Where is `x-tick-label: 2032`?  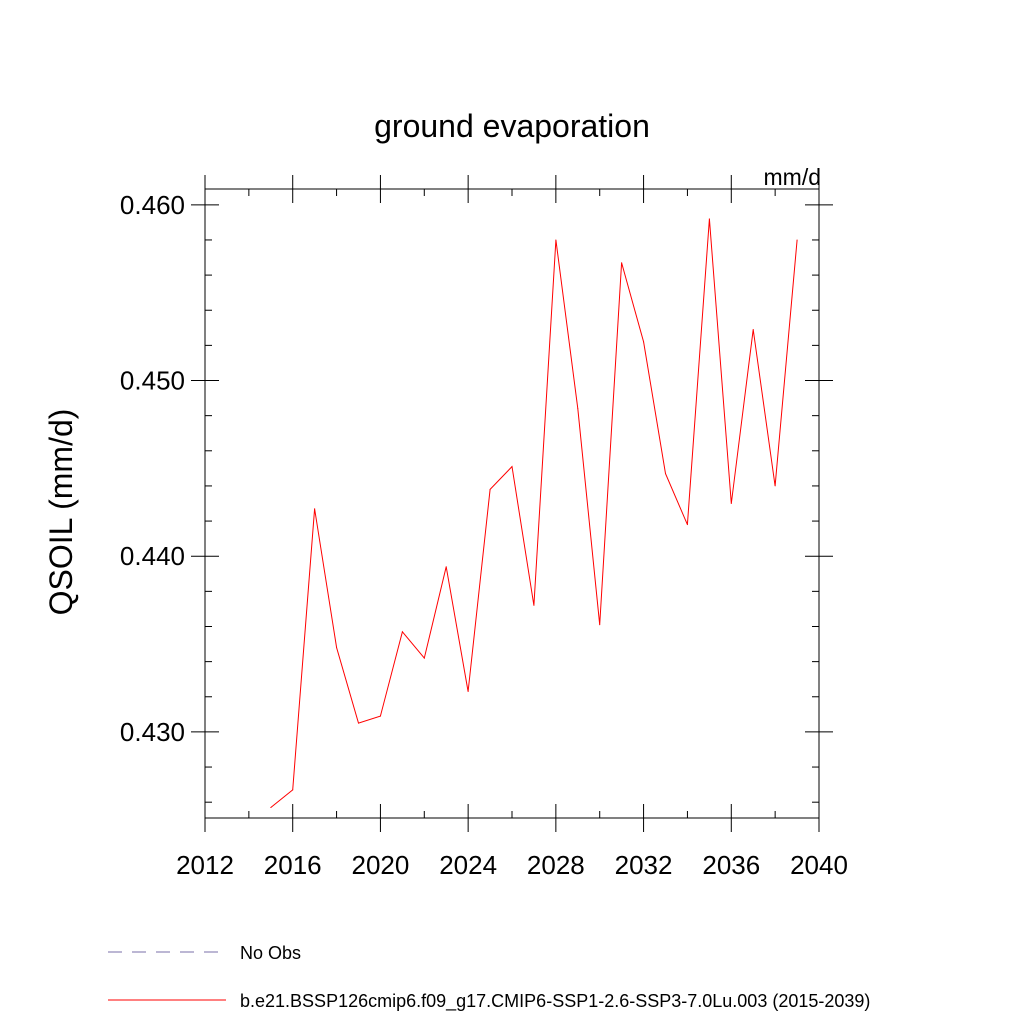
x-tick-label: 2032 is located at coordinates (644, 865).